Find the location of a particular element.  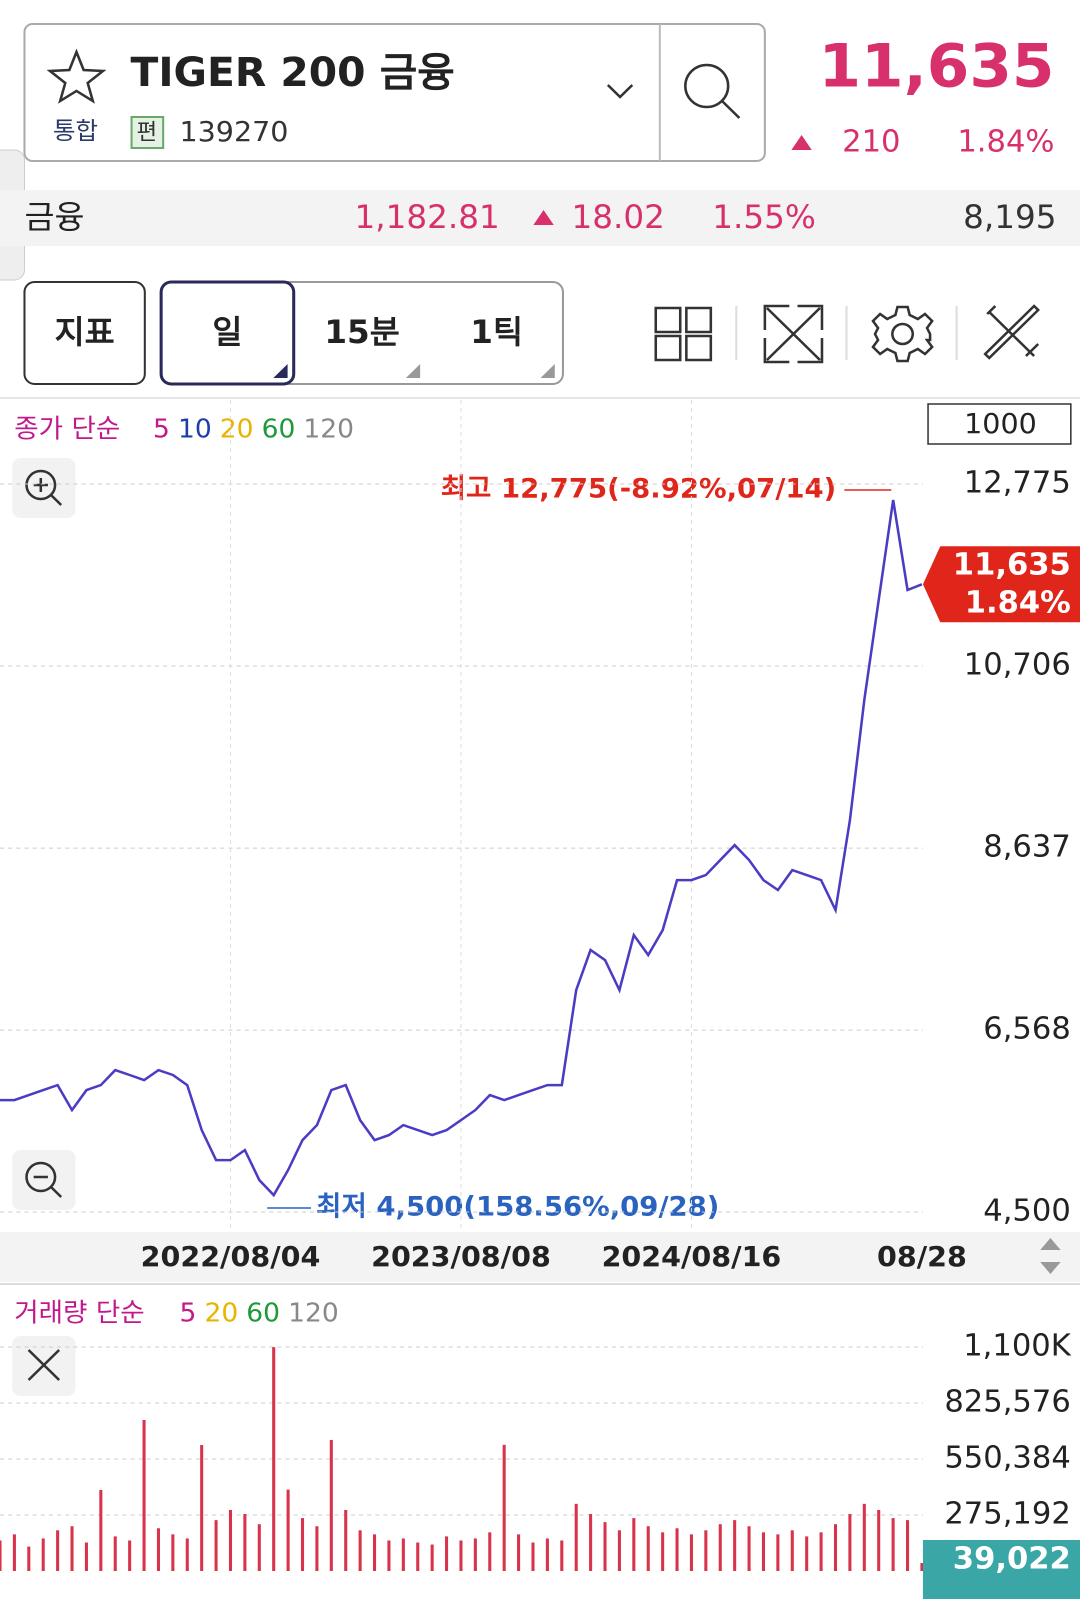

expand-icon is located at coordinates (793, 334).